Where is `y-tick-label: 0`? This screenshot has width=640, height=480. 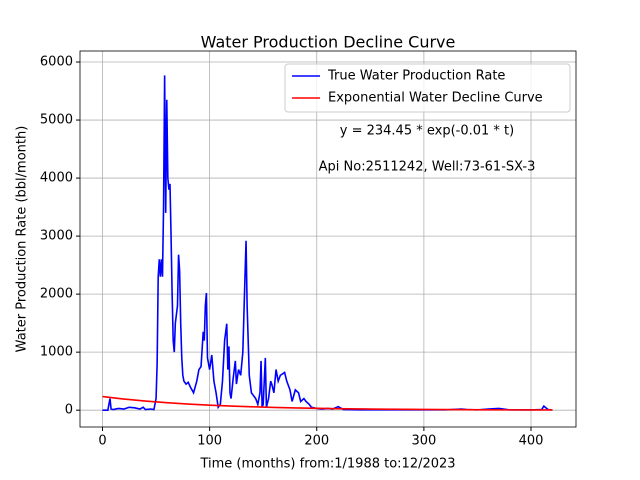
y-tick-label: 0 is located at coordinates (69, 410).